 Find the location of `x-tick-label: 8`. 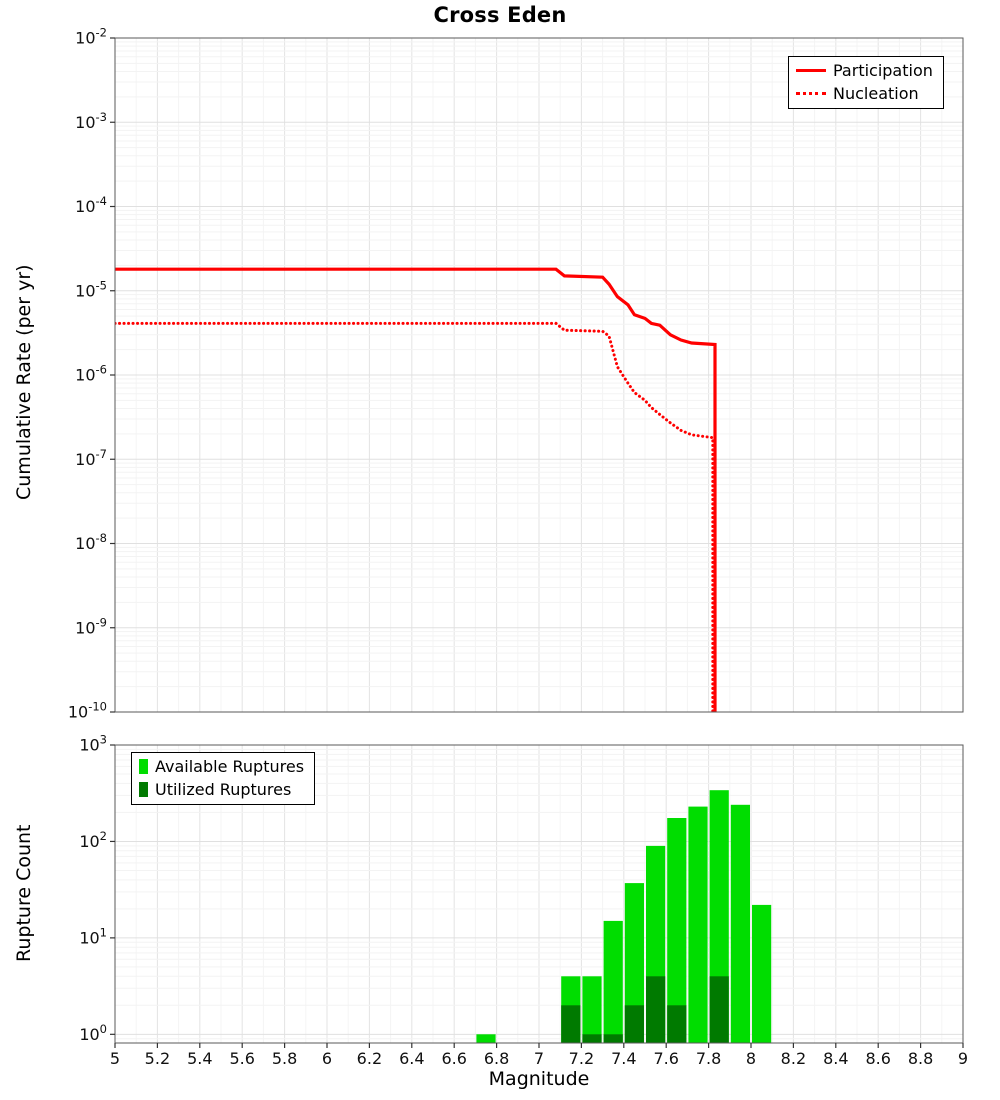

x-tick-label: 8 is located at coordinates (751, 1058).